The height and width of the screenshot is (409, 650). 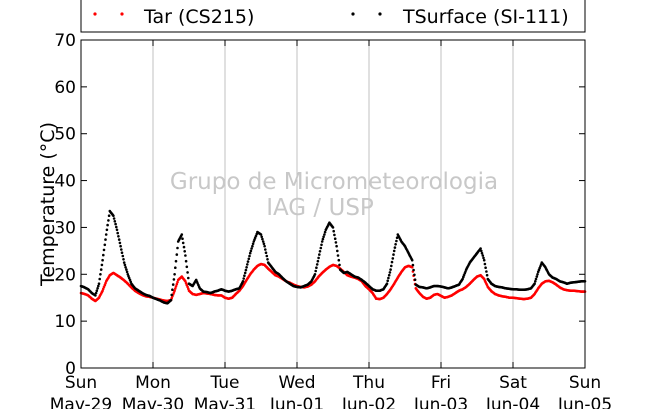 What do you see at coordinates (65, 135) in the screenshot?
I see `y-tick-label: 50` at bounding box center [65, 135].